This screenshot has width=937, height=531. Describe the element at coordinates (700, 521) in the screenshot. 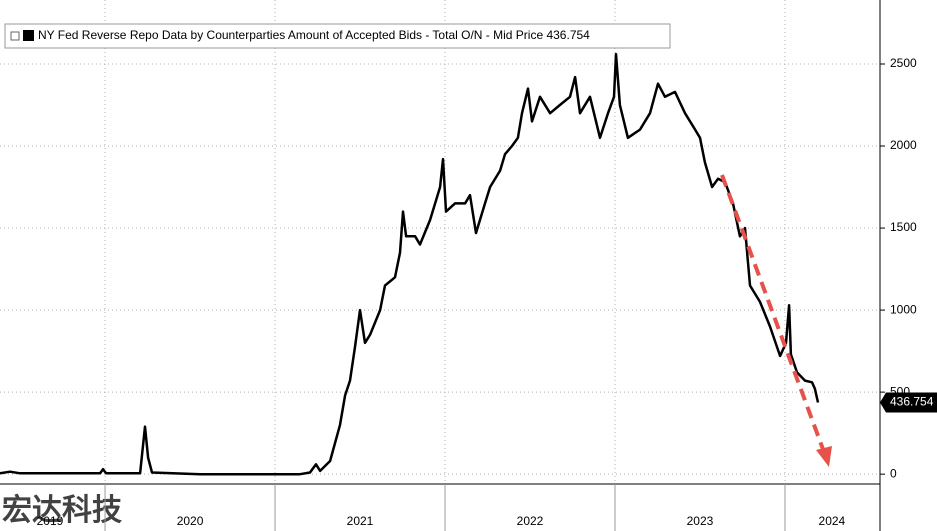

I see `x-tick-label: 2023` at that location.